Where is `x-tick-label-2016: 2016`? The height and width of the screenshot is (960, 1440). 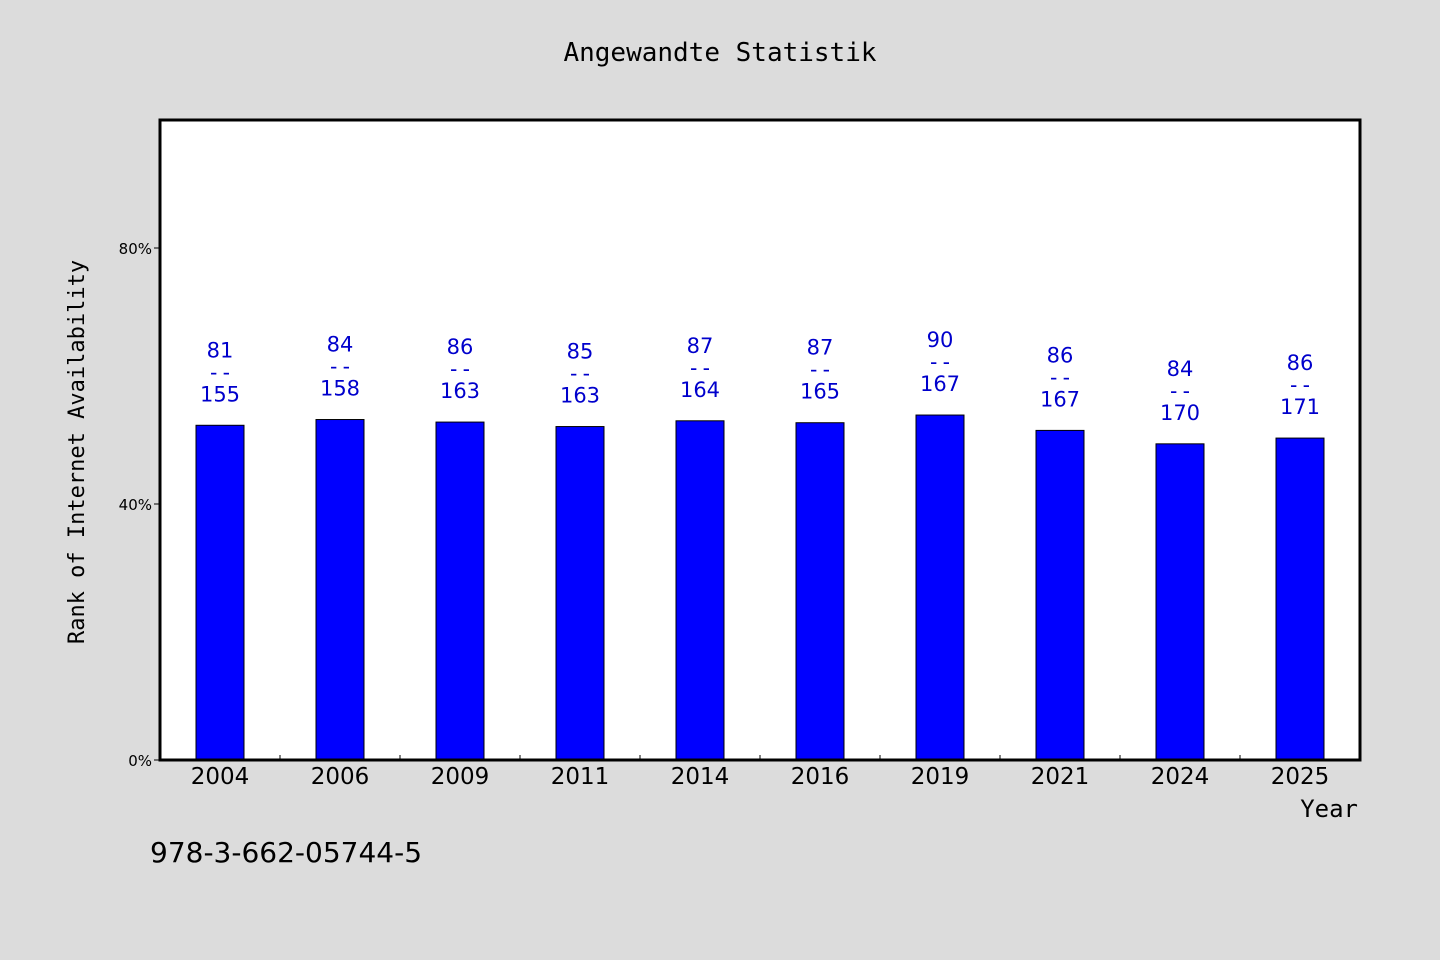
x-tick-label-2016: 2016 is located at coordinates (820, 777).